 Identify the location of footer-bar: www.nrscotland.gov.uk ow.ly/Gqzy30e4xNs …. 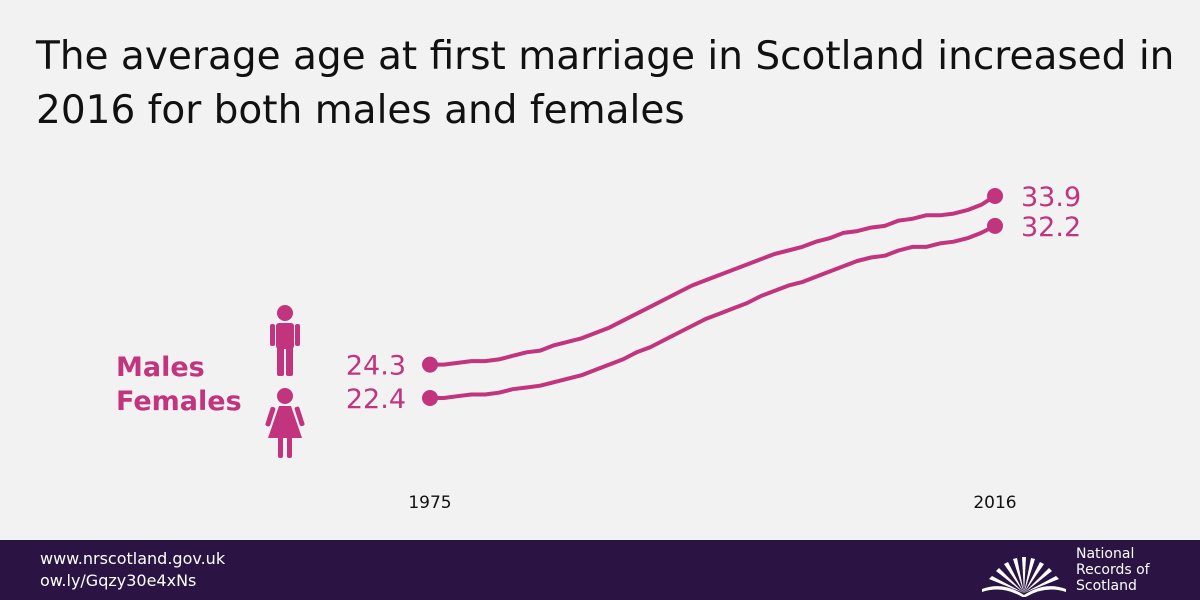
(600, 570).